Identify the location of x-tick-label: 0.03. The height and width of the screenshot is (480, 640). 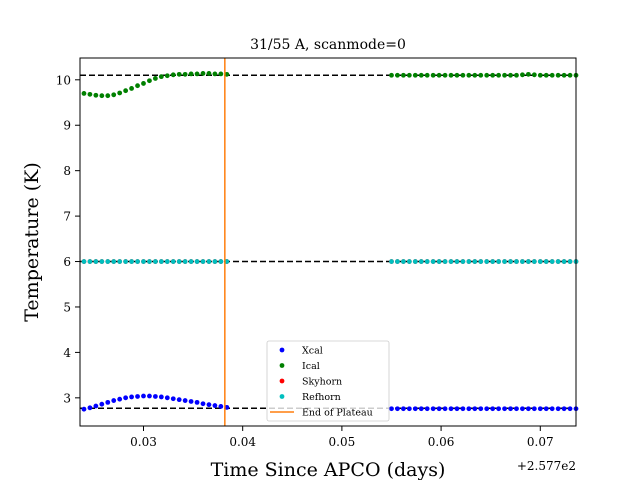
(143, 442).